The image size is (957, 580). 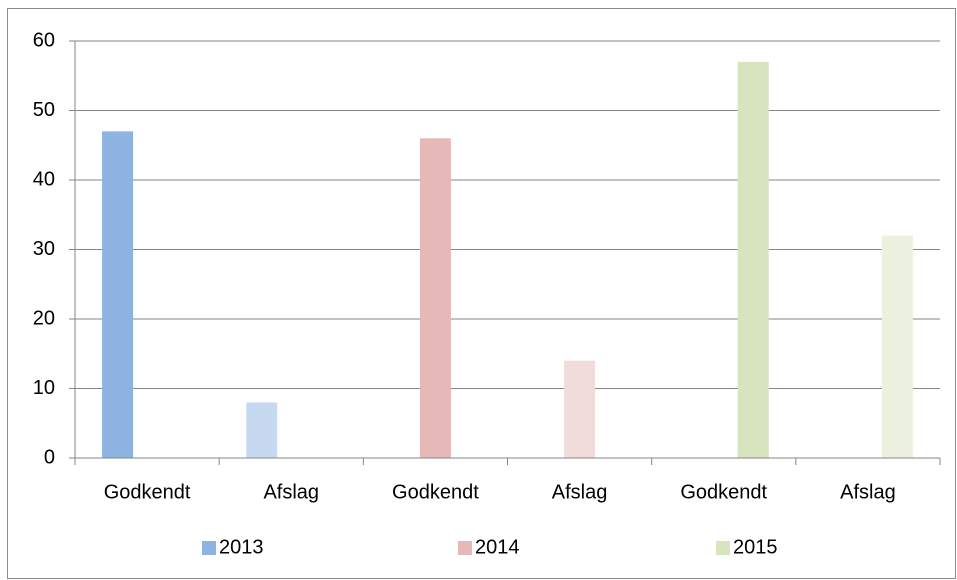 I want to click on y-tick-label: 60, so click(x=44, y=40).